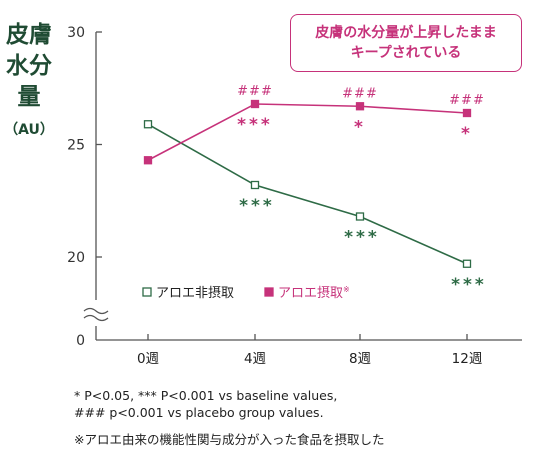 This screenshot has height=467, width=560. What do you see at coordinates (469, 285) in the screenshot?
I see `annotation-nonintake-3: ***` at bounding box center [469, 285].